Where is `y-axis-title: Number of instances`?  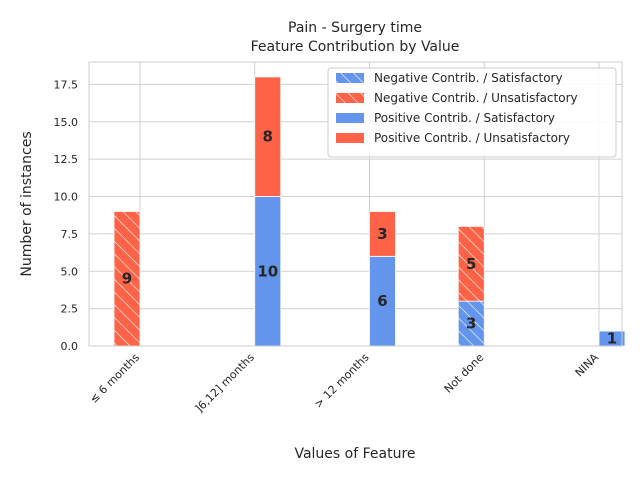 y-axis-title: Number of instances is located at coordinates (27, 203).